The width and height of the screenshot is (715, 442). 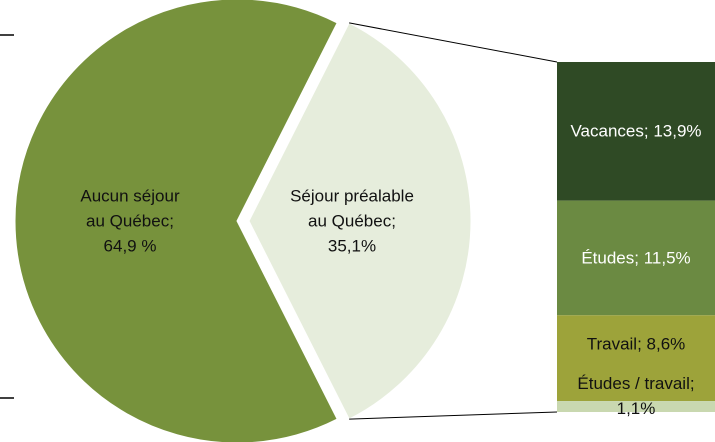 I want to click on data-label: Aucun séjour au Québec; 64,9 %, so click(x=130, y=221).